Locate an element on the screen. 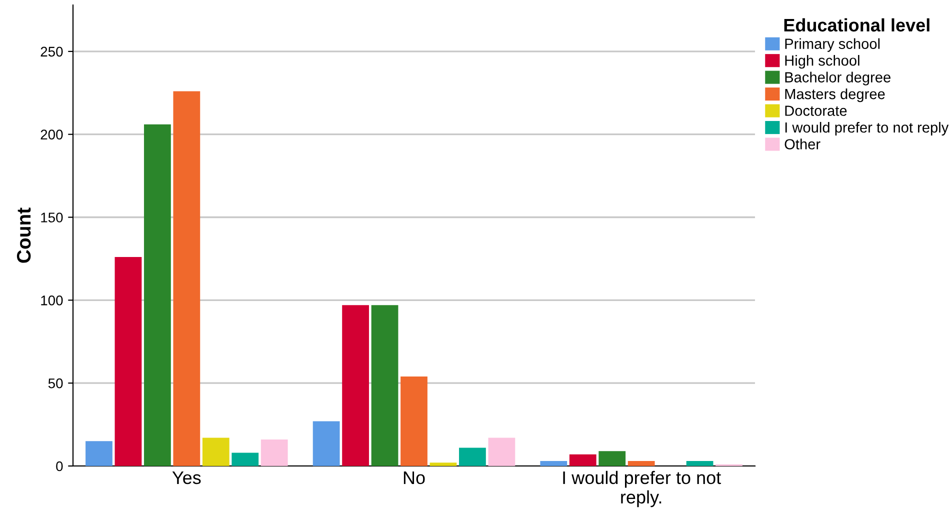  y-axis-title: Count is located at coordinates (23, 235).